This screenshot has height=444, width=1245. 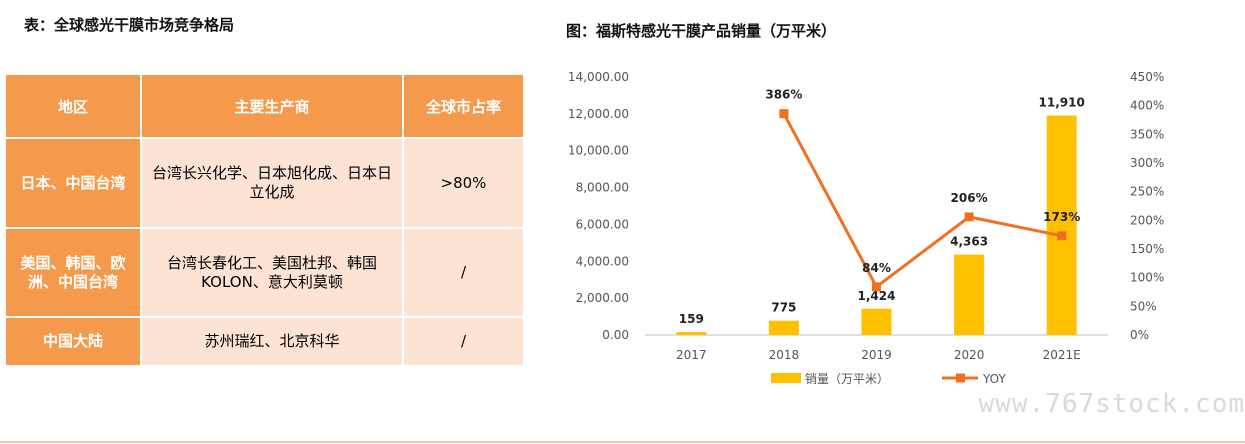 What do you see at coordinates (1062, 355) in the screenshot?
I see `x-axis-tick-label: 2021E` at bounding box center [1062, 355].